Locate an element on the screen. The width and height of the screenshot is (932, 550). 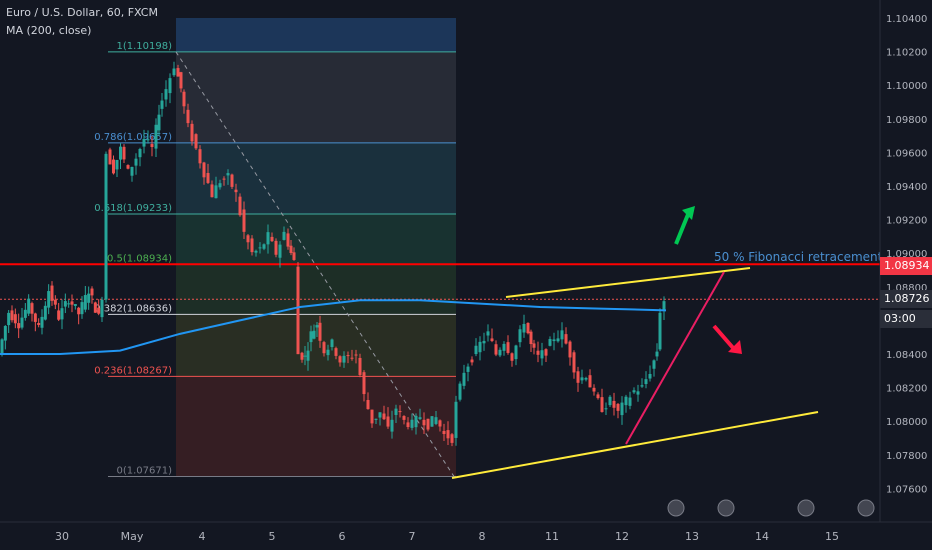
countdown-tag: 03:00 is located at coordinates (906, 319).